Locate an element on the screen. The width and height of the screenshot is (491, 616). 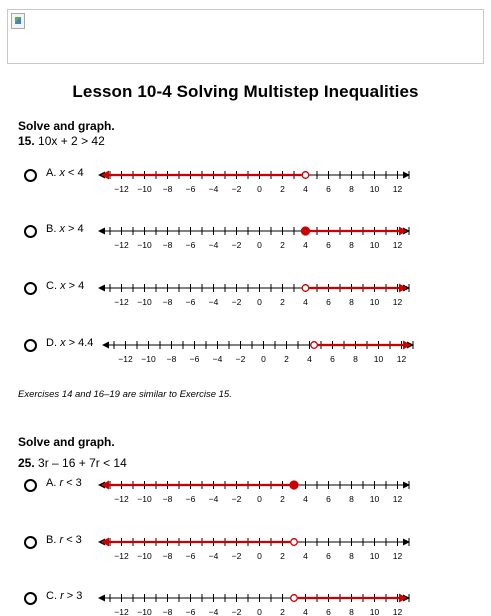
choice-relation: < 4 is located at coordinates (76, 173).